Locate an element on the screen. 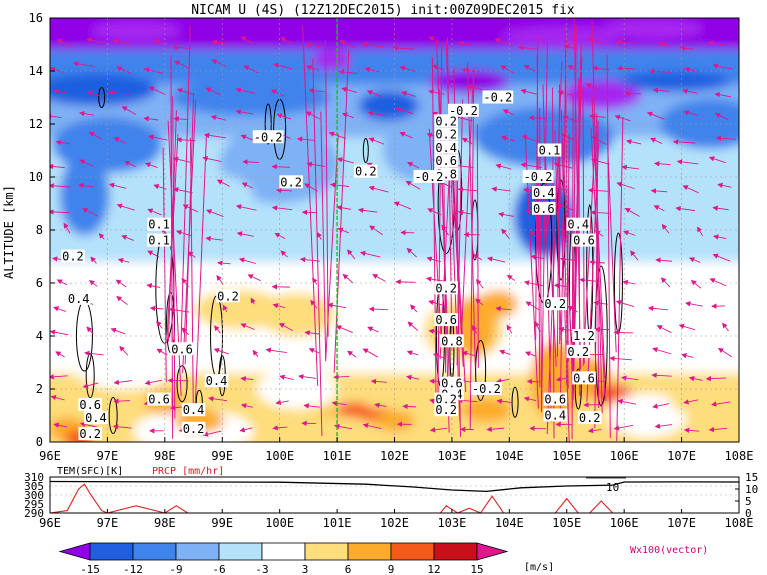 Image resolution: width=767 pixels, height=575 pixels. x-tick-label: 106E is located at coordinates (624, 456).